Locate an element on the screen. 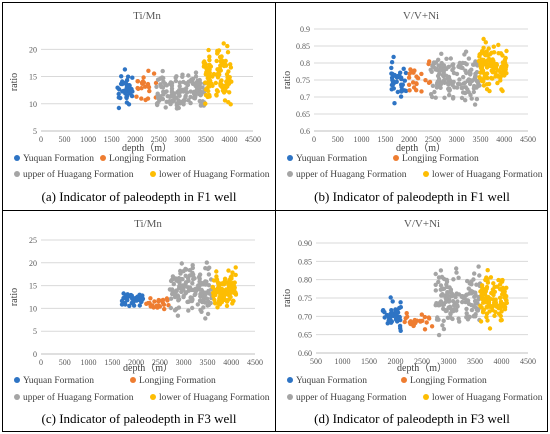  y-tick-label: 25 is located at coordinates (33, 240).